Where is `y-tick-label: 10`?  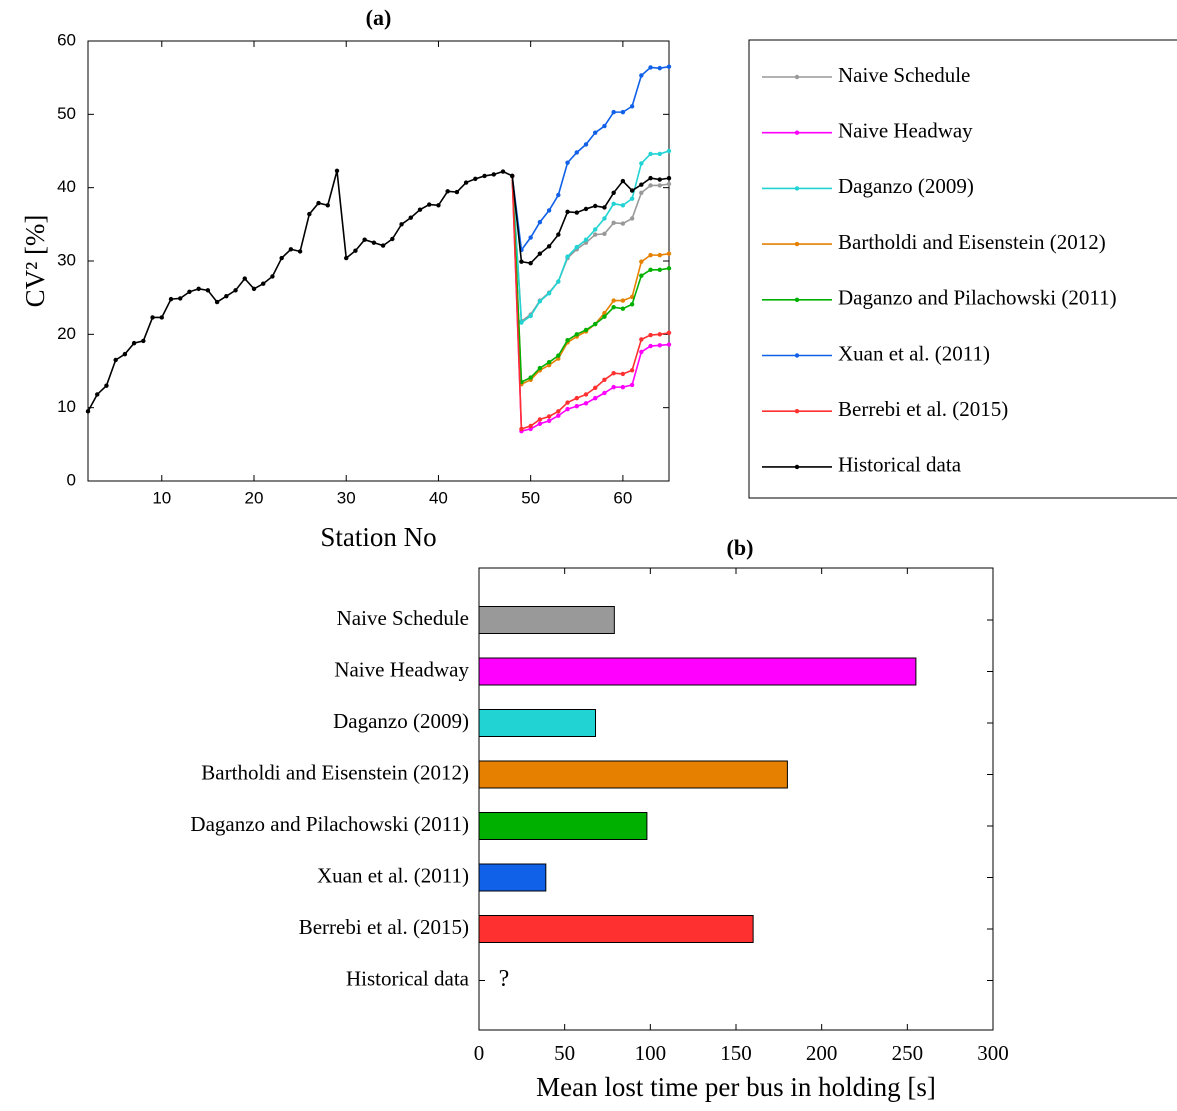 y-tick-label: 10 is located at coordinates (66, 406).